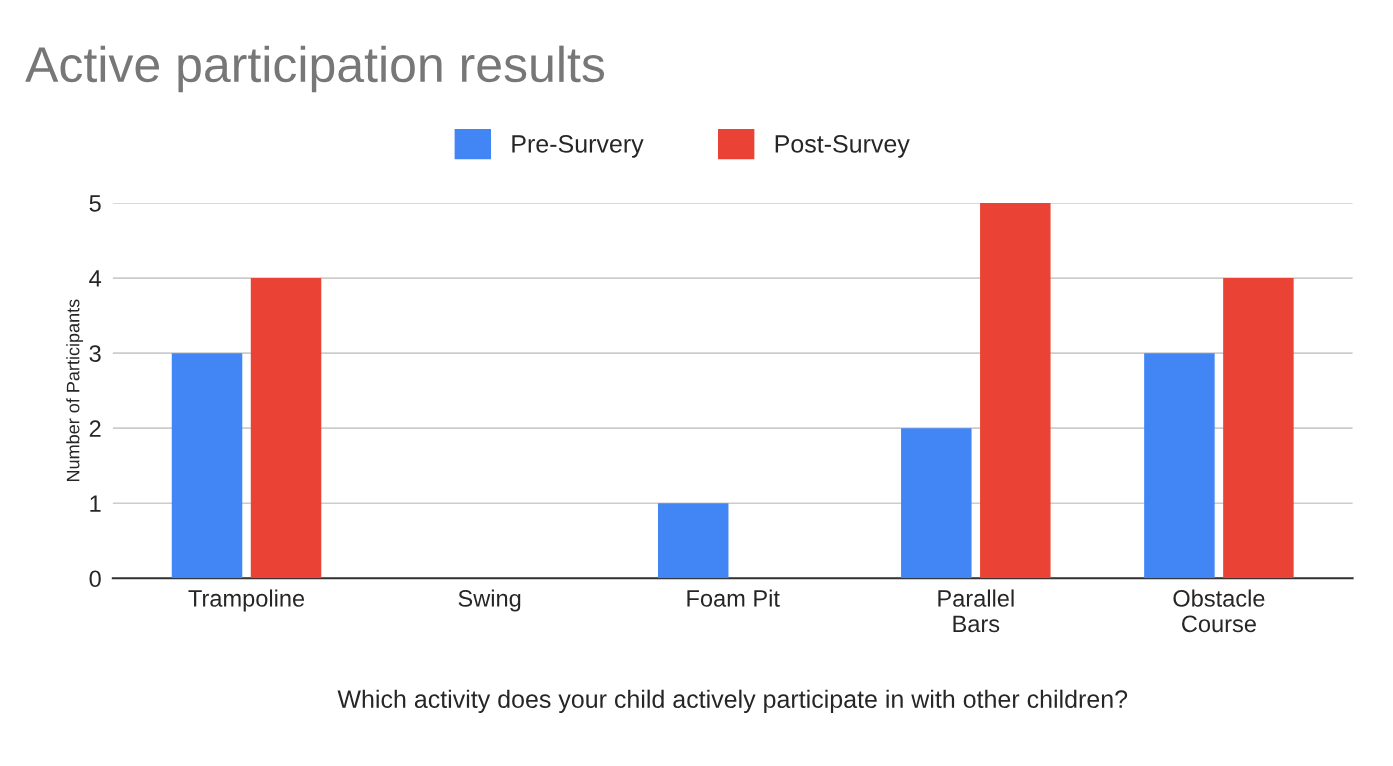 The height and width of the screenshot is (766, 1393). I want to click on legend-label: Pre-Survery, so click(578, 146).